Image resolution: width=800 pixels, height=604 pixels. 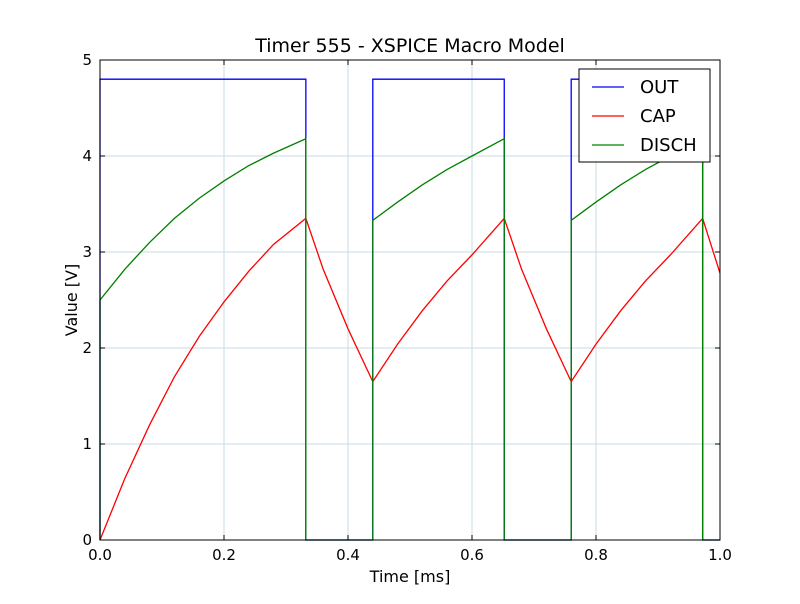 I want to click on y-tick-label: 4, so click(x=87, y=156).